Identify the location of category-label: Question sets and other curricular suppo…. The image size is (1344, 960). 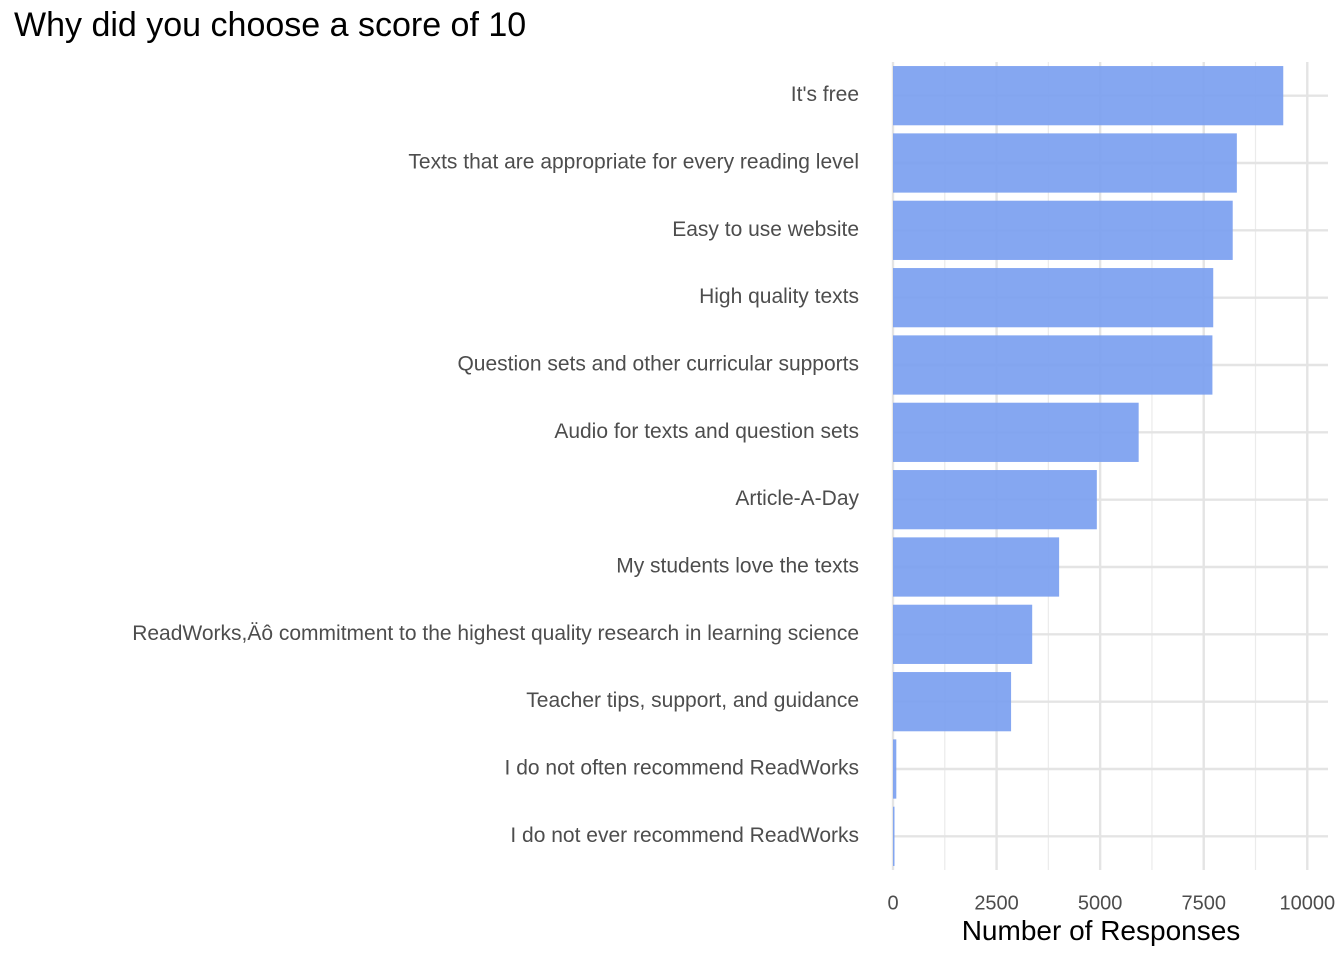
(658, 364).